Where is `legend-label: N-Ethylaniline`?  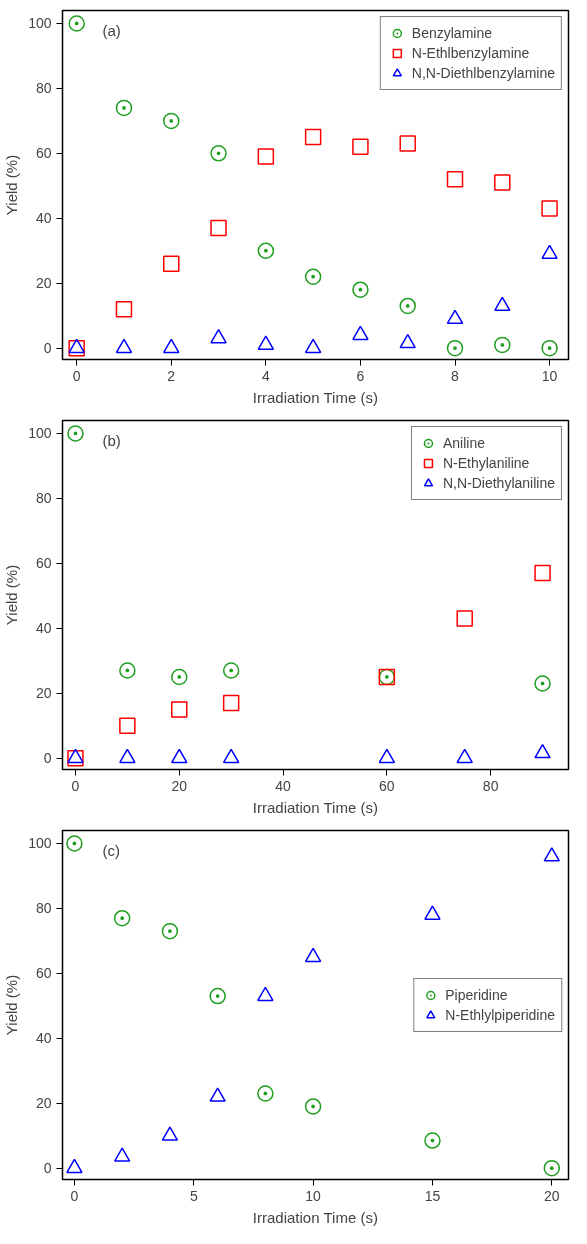 legend-label: N-Ethylaniline is located at coordinates (486, 463).